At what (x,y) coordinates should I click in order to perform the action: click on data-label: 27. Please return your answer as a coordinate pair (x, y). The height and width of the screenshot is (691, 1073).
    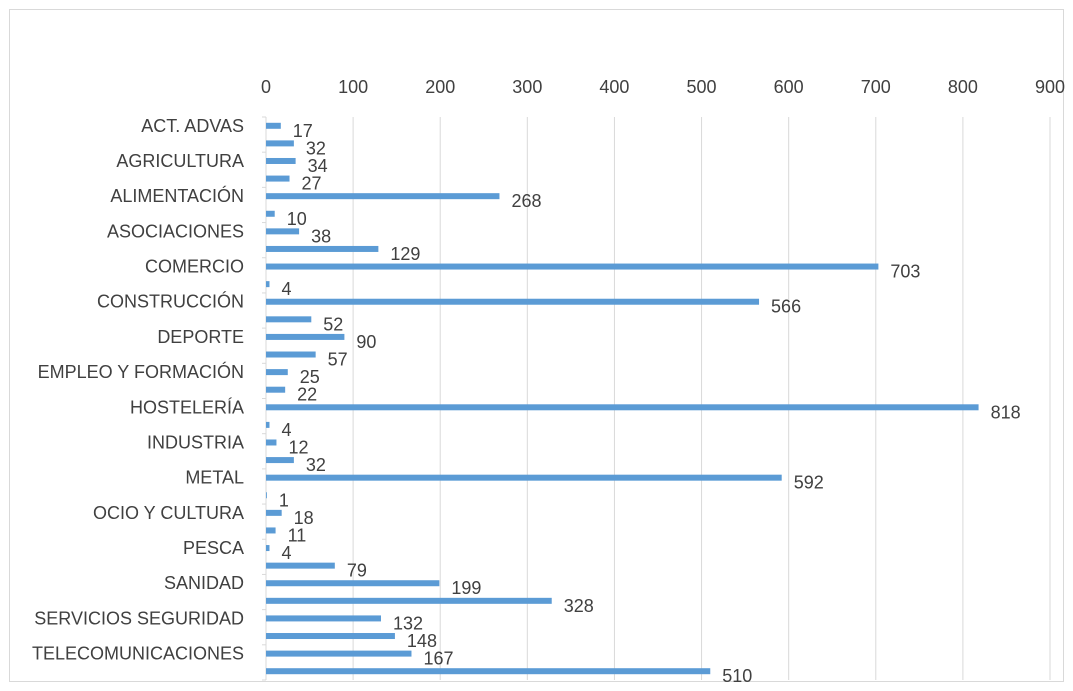
    Looking at the image, I should click on (312, 184).